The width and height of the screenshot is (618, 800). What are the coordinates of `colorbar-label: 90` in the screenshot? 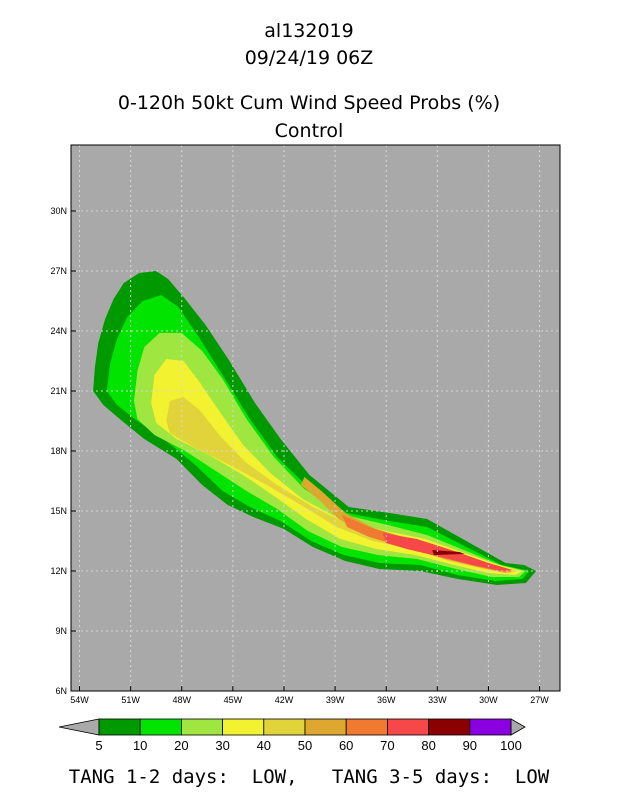 It's located at (470, 745).